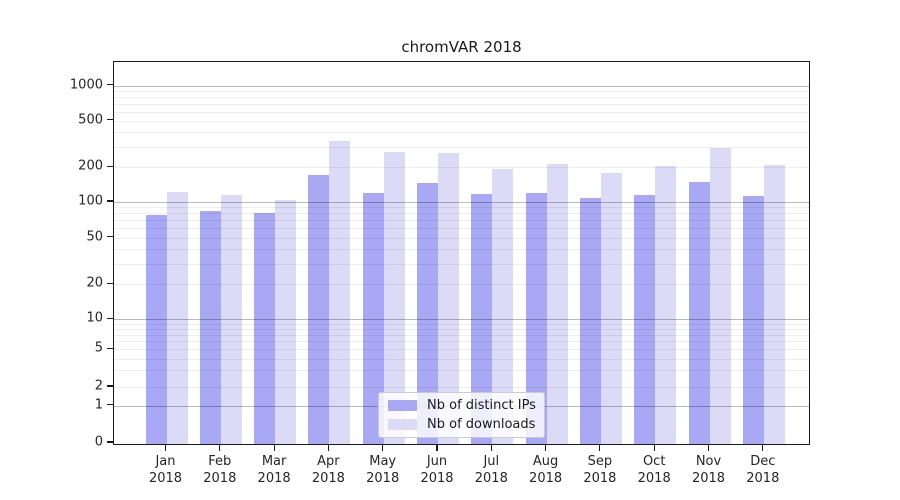  Describe the element at coordinates (448, 298) in the screenshot. I see `bar-downloads-jun` at that location.